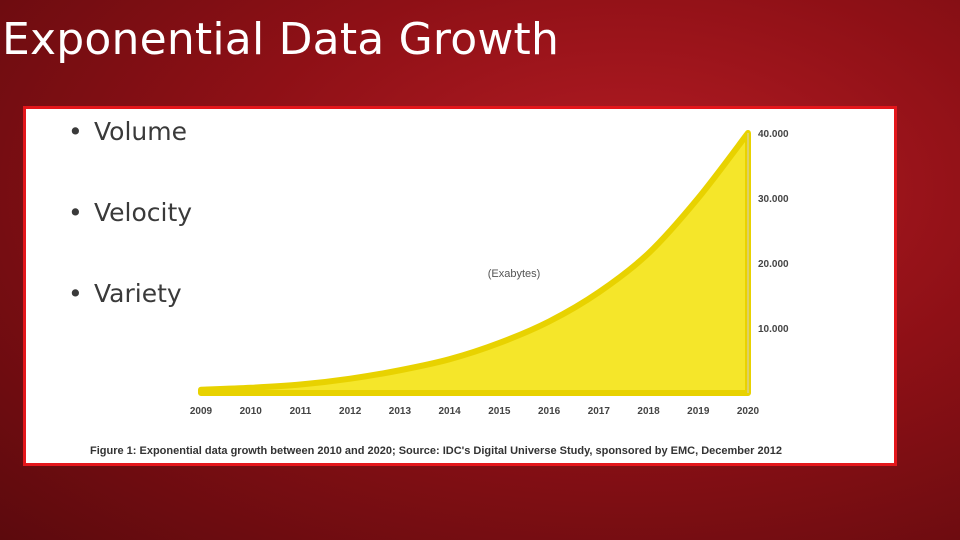 Image resolution: width=960 pixels, height=540 pixels. What do you see at coordinates (773, 199) in the screenshot?
I see `y-tick-label: 30.000` at bounding box center [773, 199].